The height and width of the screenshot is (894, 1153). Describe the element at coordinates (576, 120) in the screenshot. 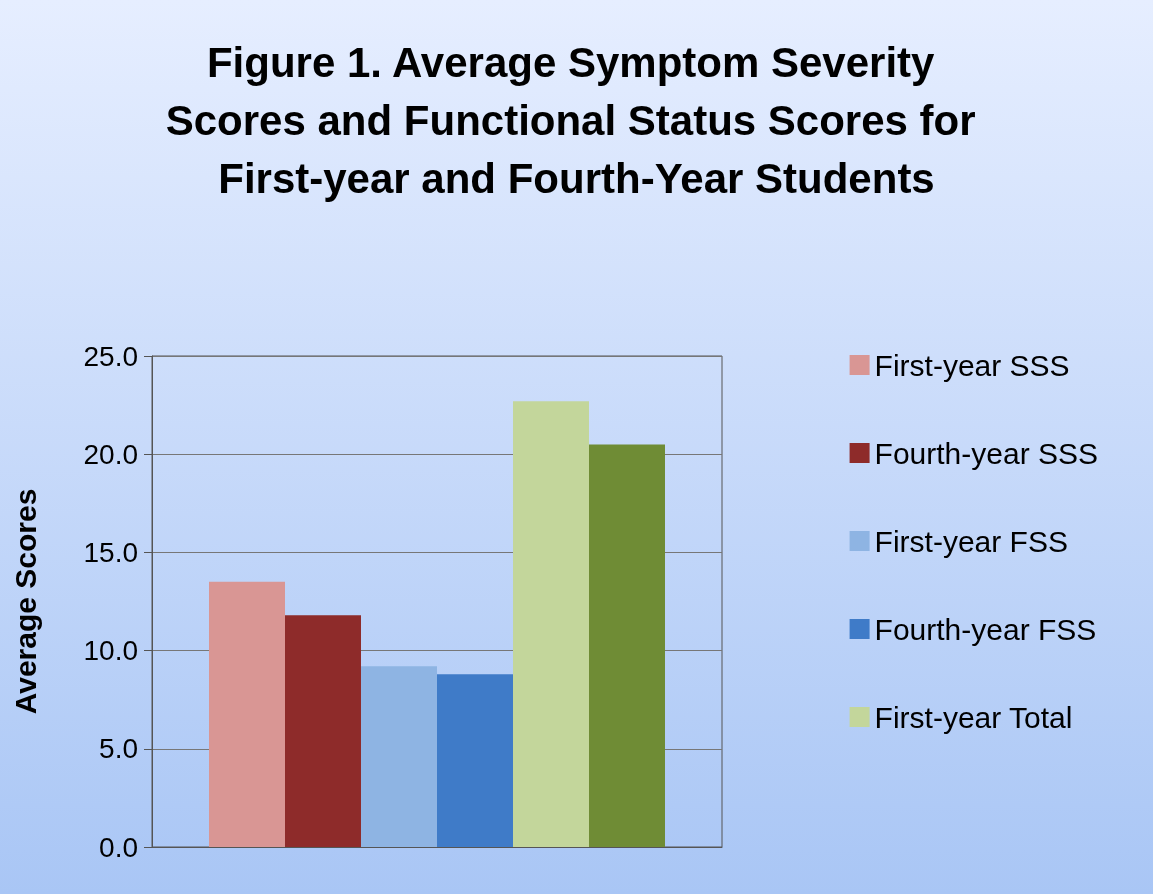

I see `chart-title: Figure 1. Average Symptom Severity Scores and Functional Status Scores for First-year and Fourth-Year Students` at that location.